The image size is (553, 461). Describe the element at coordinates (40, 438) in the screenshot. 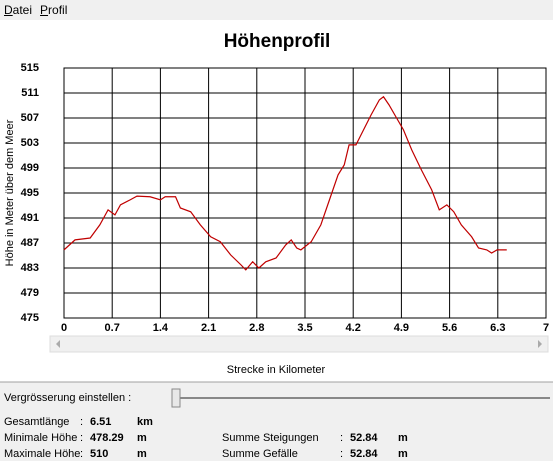

I see `stat-label: Minimale Höhe` at that location.